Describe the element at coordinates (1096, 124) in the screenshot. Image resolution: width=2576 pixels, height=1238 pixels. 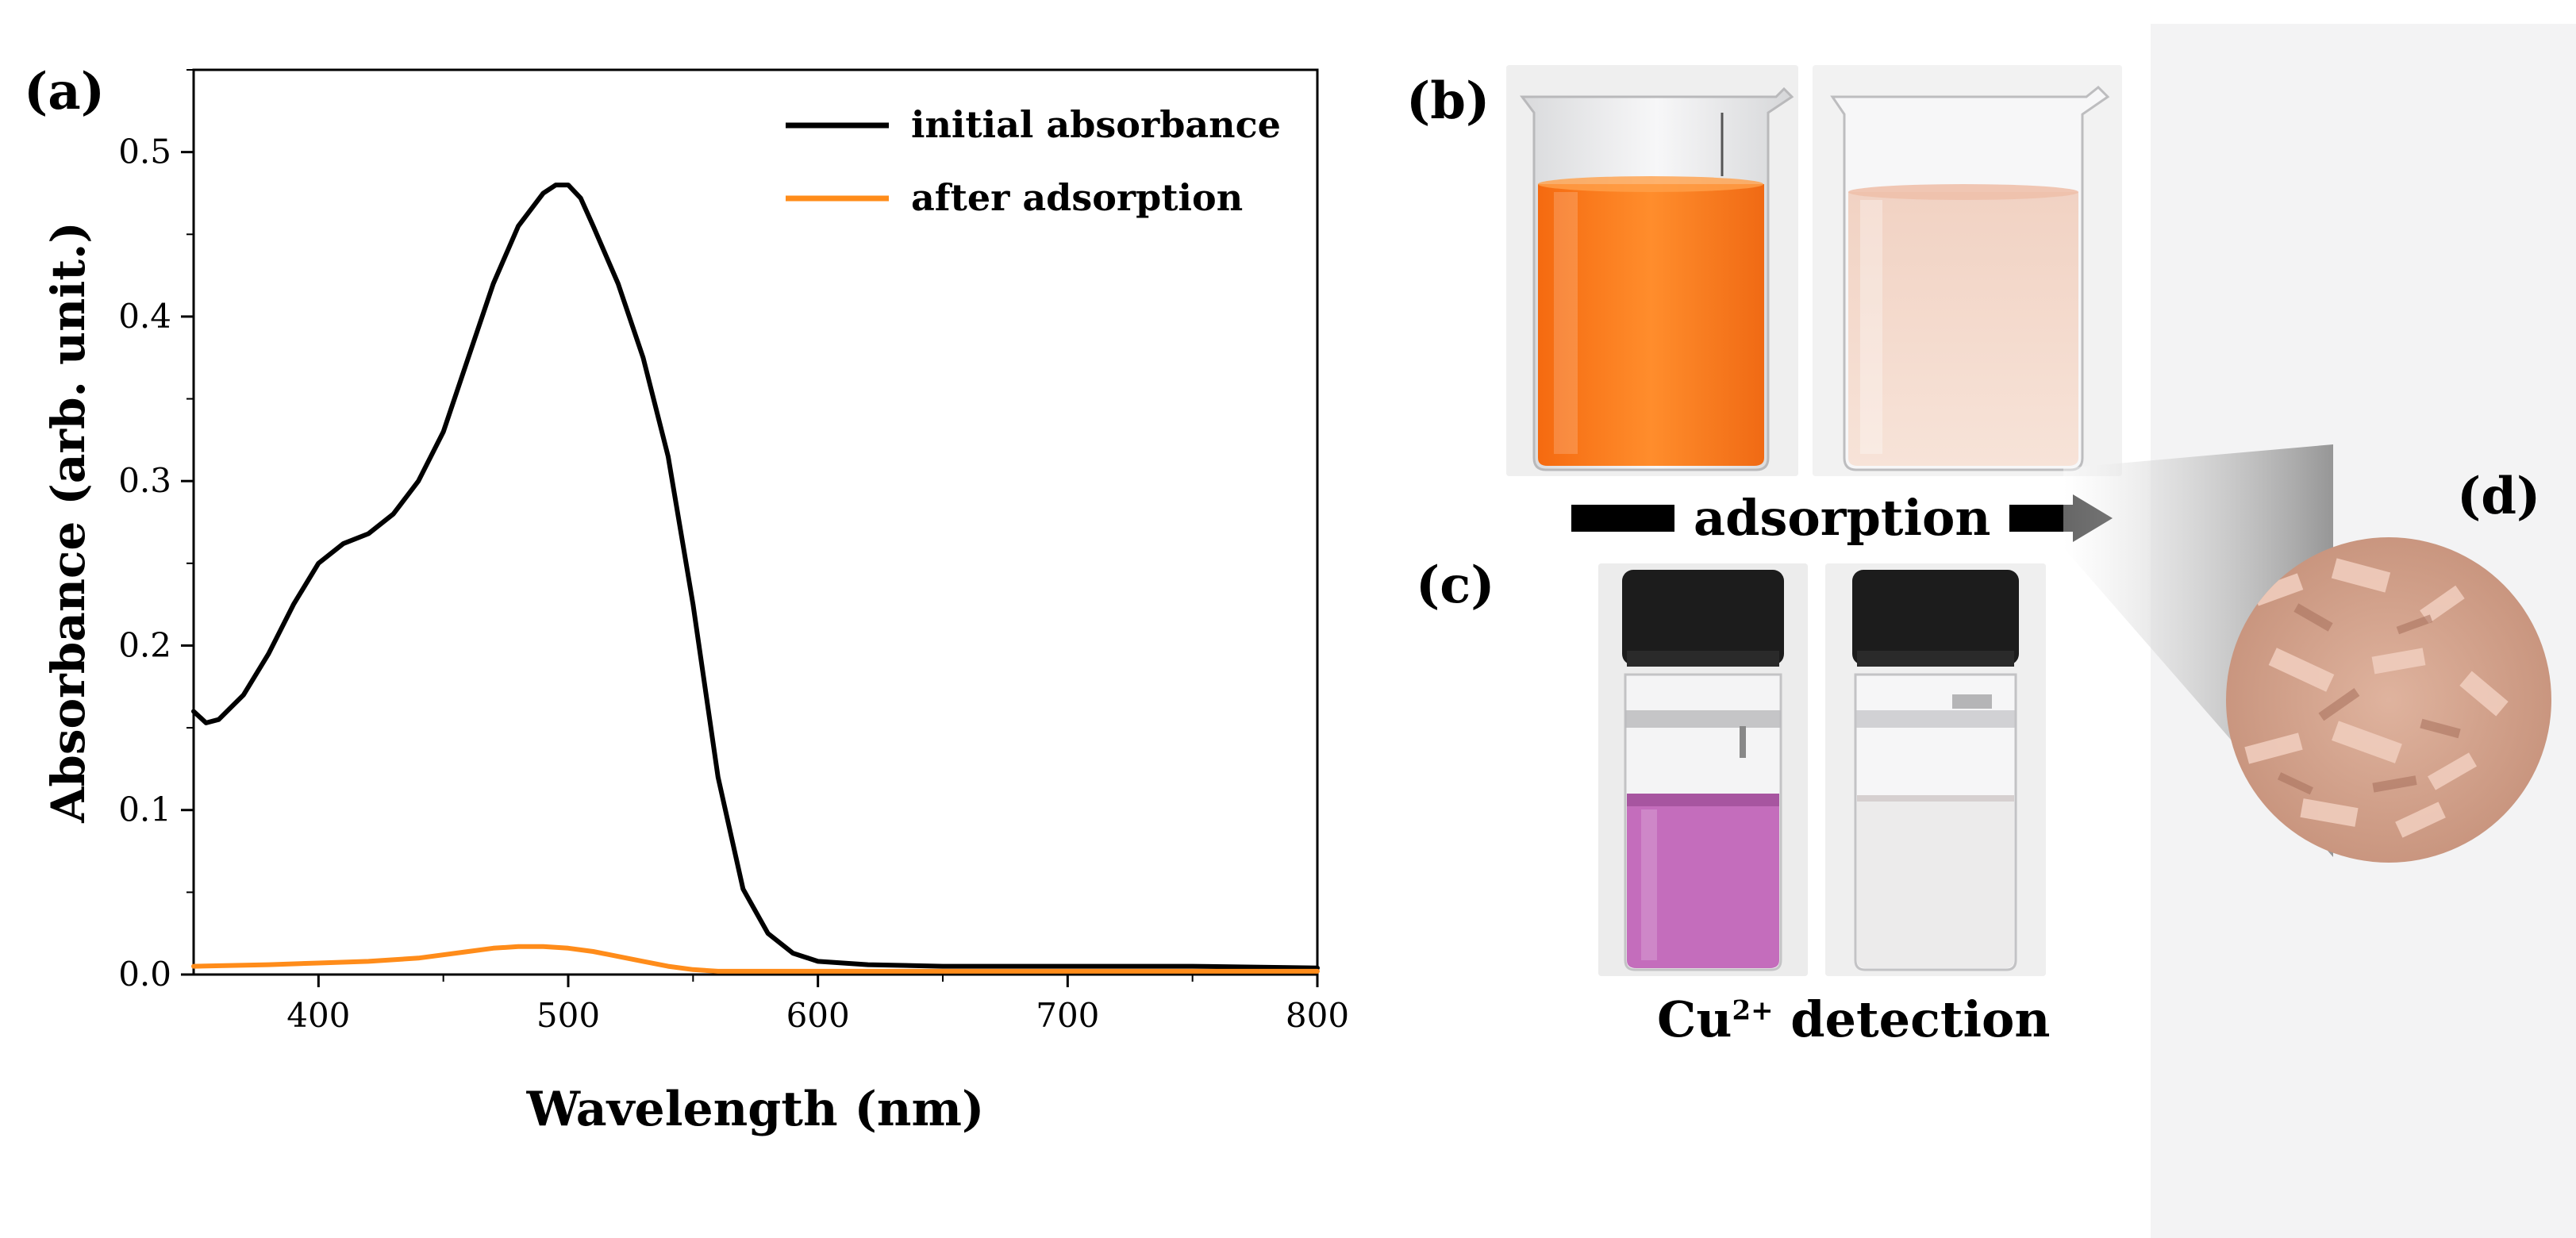
I see `legend-label-0: initial absorbance` at that location.